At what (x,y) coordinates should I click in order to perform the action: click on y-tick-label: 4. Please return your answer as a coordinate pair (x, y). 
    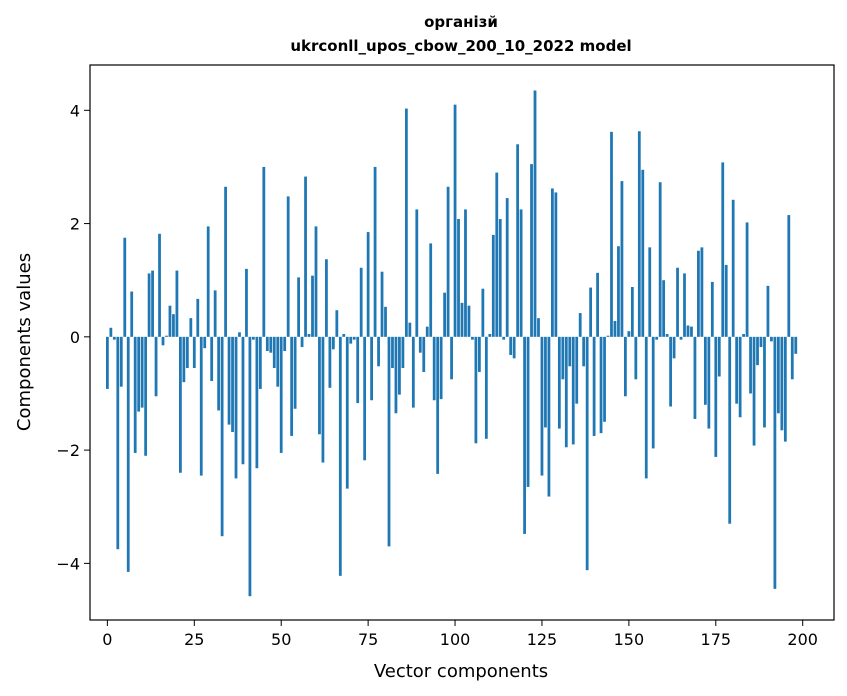
    Looking at the image, I should click on (75, 110).